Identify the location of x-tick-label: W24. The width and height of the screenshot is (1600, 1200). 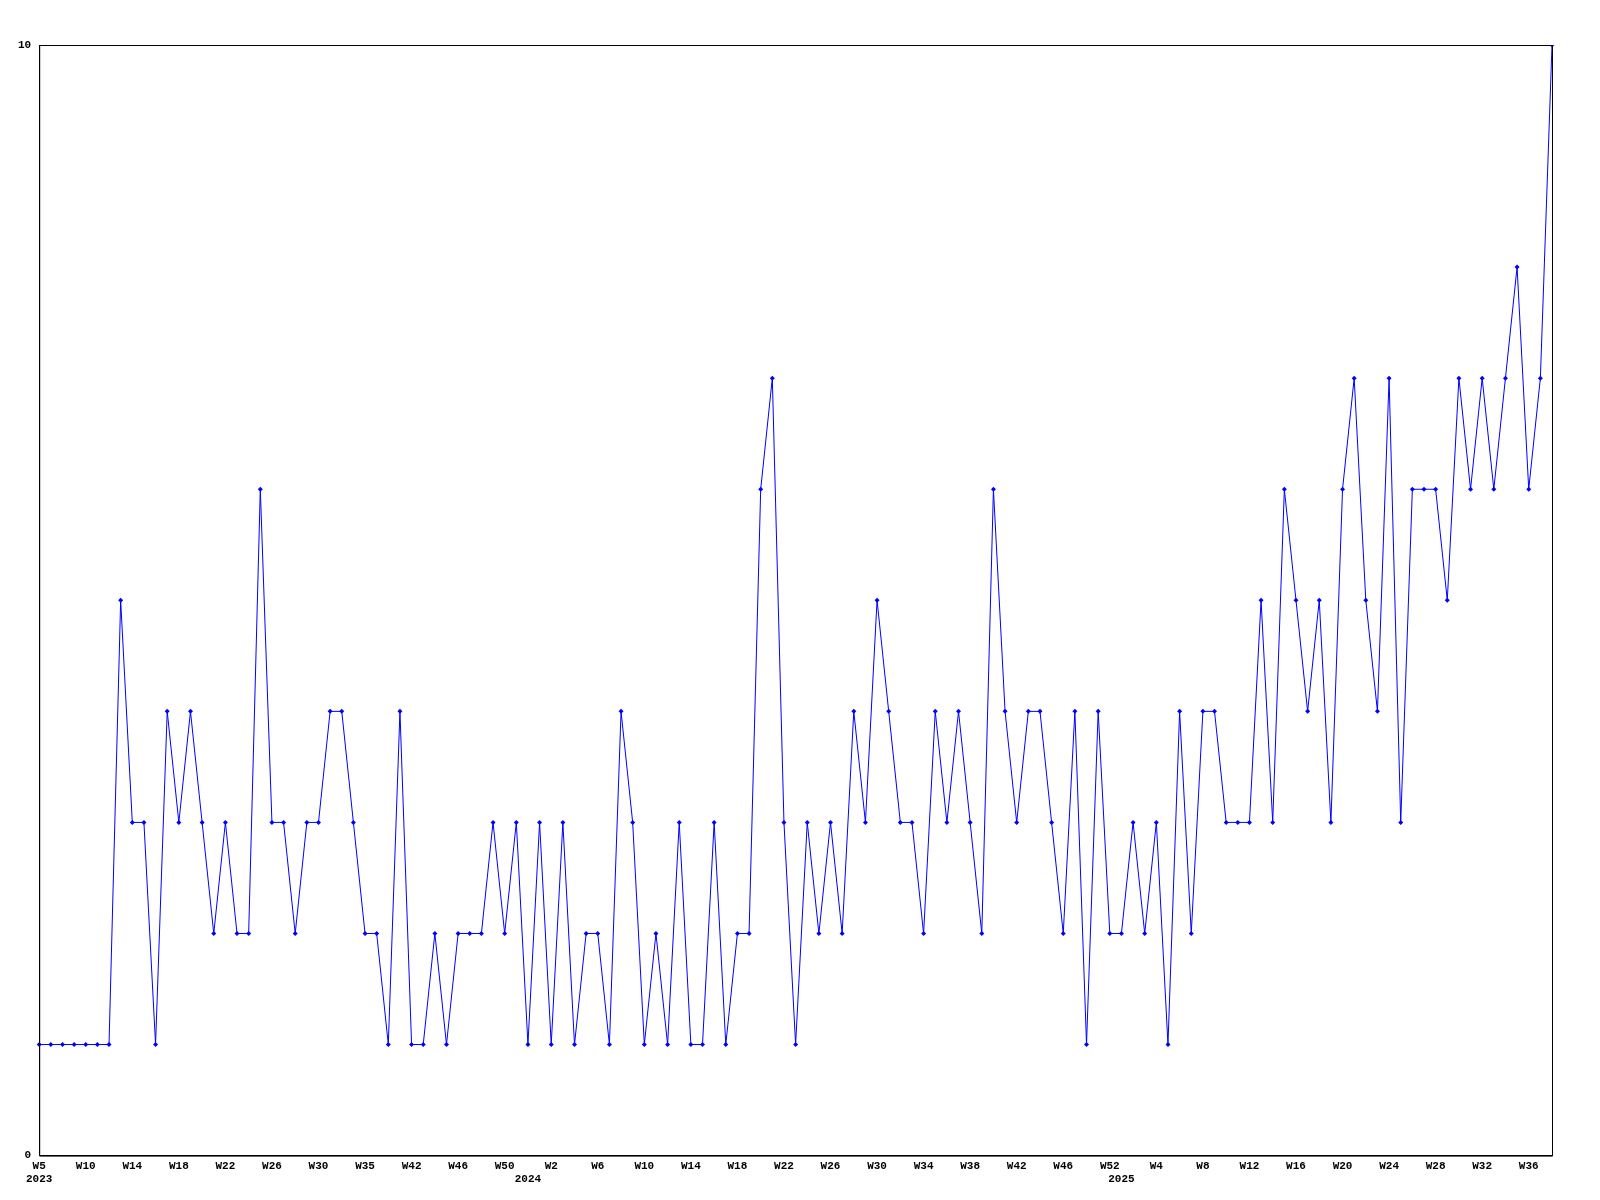
(1389, 1165).